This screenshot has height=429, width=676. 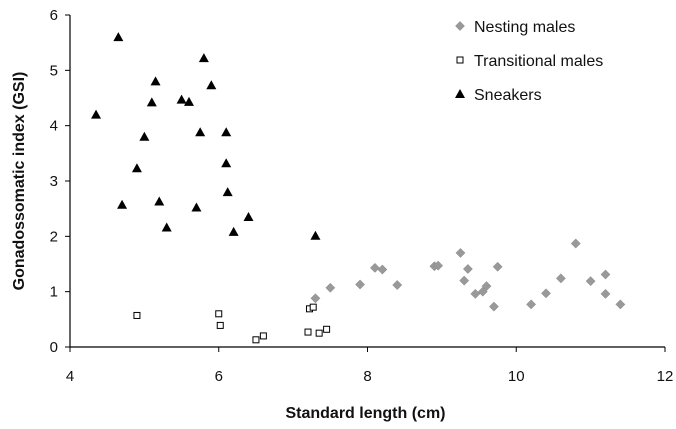 I want to click on y-tick-label: 1, so click(x=54, y=292).